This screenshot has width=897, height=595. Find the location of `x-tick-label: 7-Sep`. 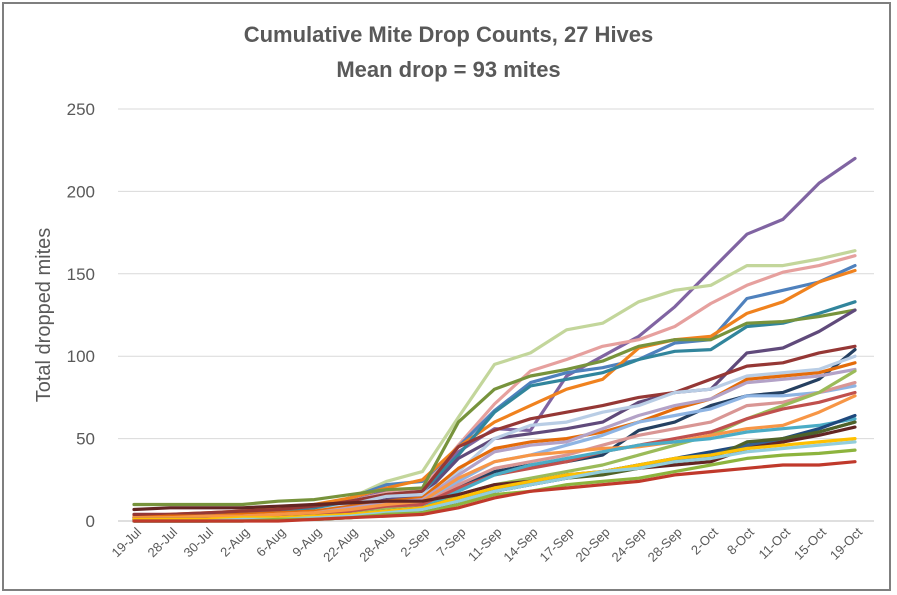

x-tick-label: 7-Sep is located at coordinates (450, 542).